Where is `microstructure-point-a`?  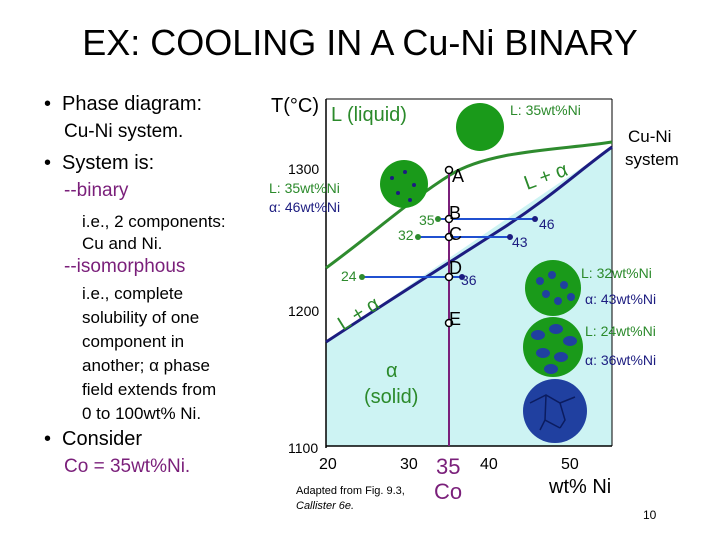
microstructure-point-a is located at coordinates (404, 184).